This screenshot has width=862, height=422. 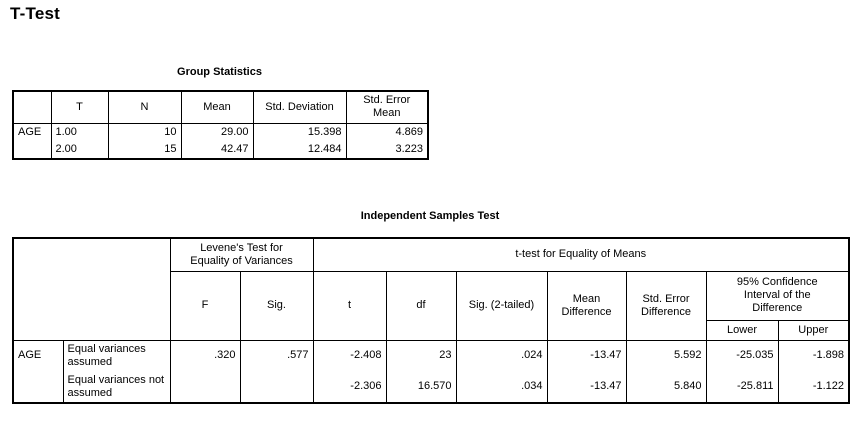 What do you see at coordinates (32, 107) in the screenshot?
I see `group-stats-corner-cell` at bounding box center [32, 107].